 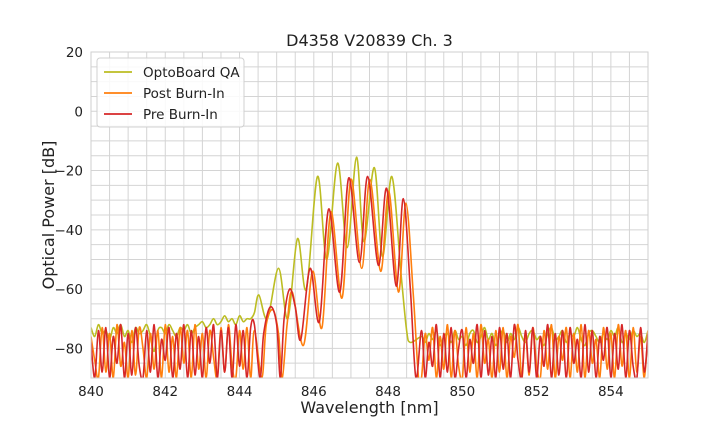 What do you see at coordinates (240, 392) in the screenshot?
I see `x-tick-label: 844` at bounding box center [240, 392].